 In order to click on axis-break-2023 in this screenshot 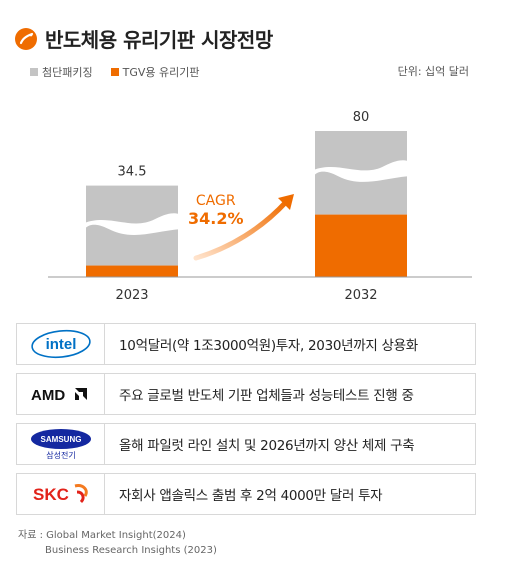, I will do `click(132, 224)`.